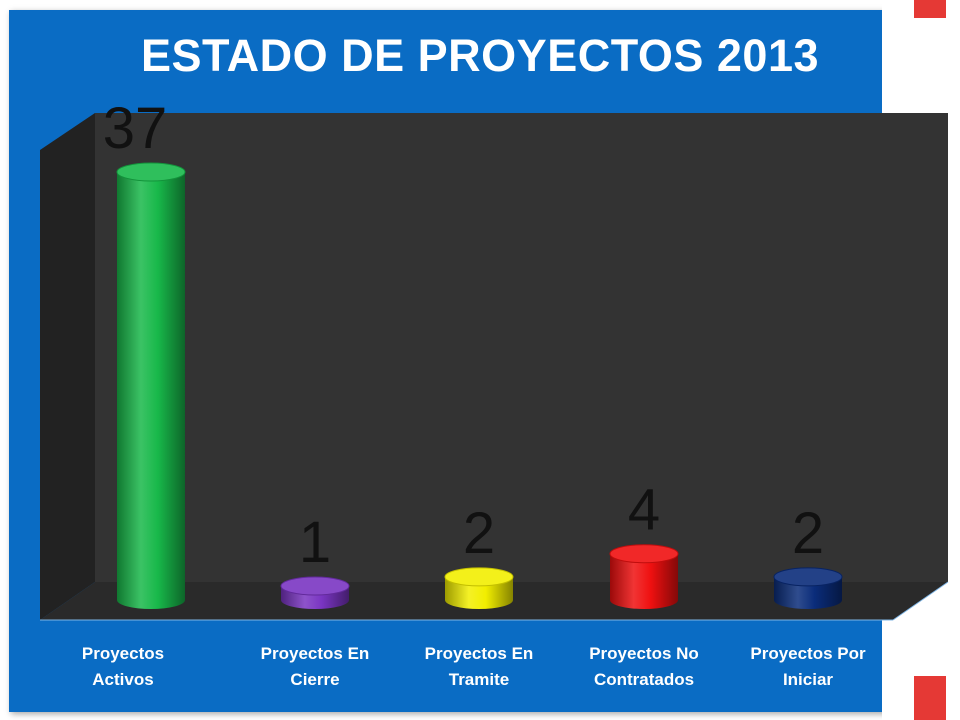 This screenshot has height=720, width=960. I want to click on category-label-1: Proyectos En Cierre, so click(315, 667).